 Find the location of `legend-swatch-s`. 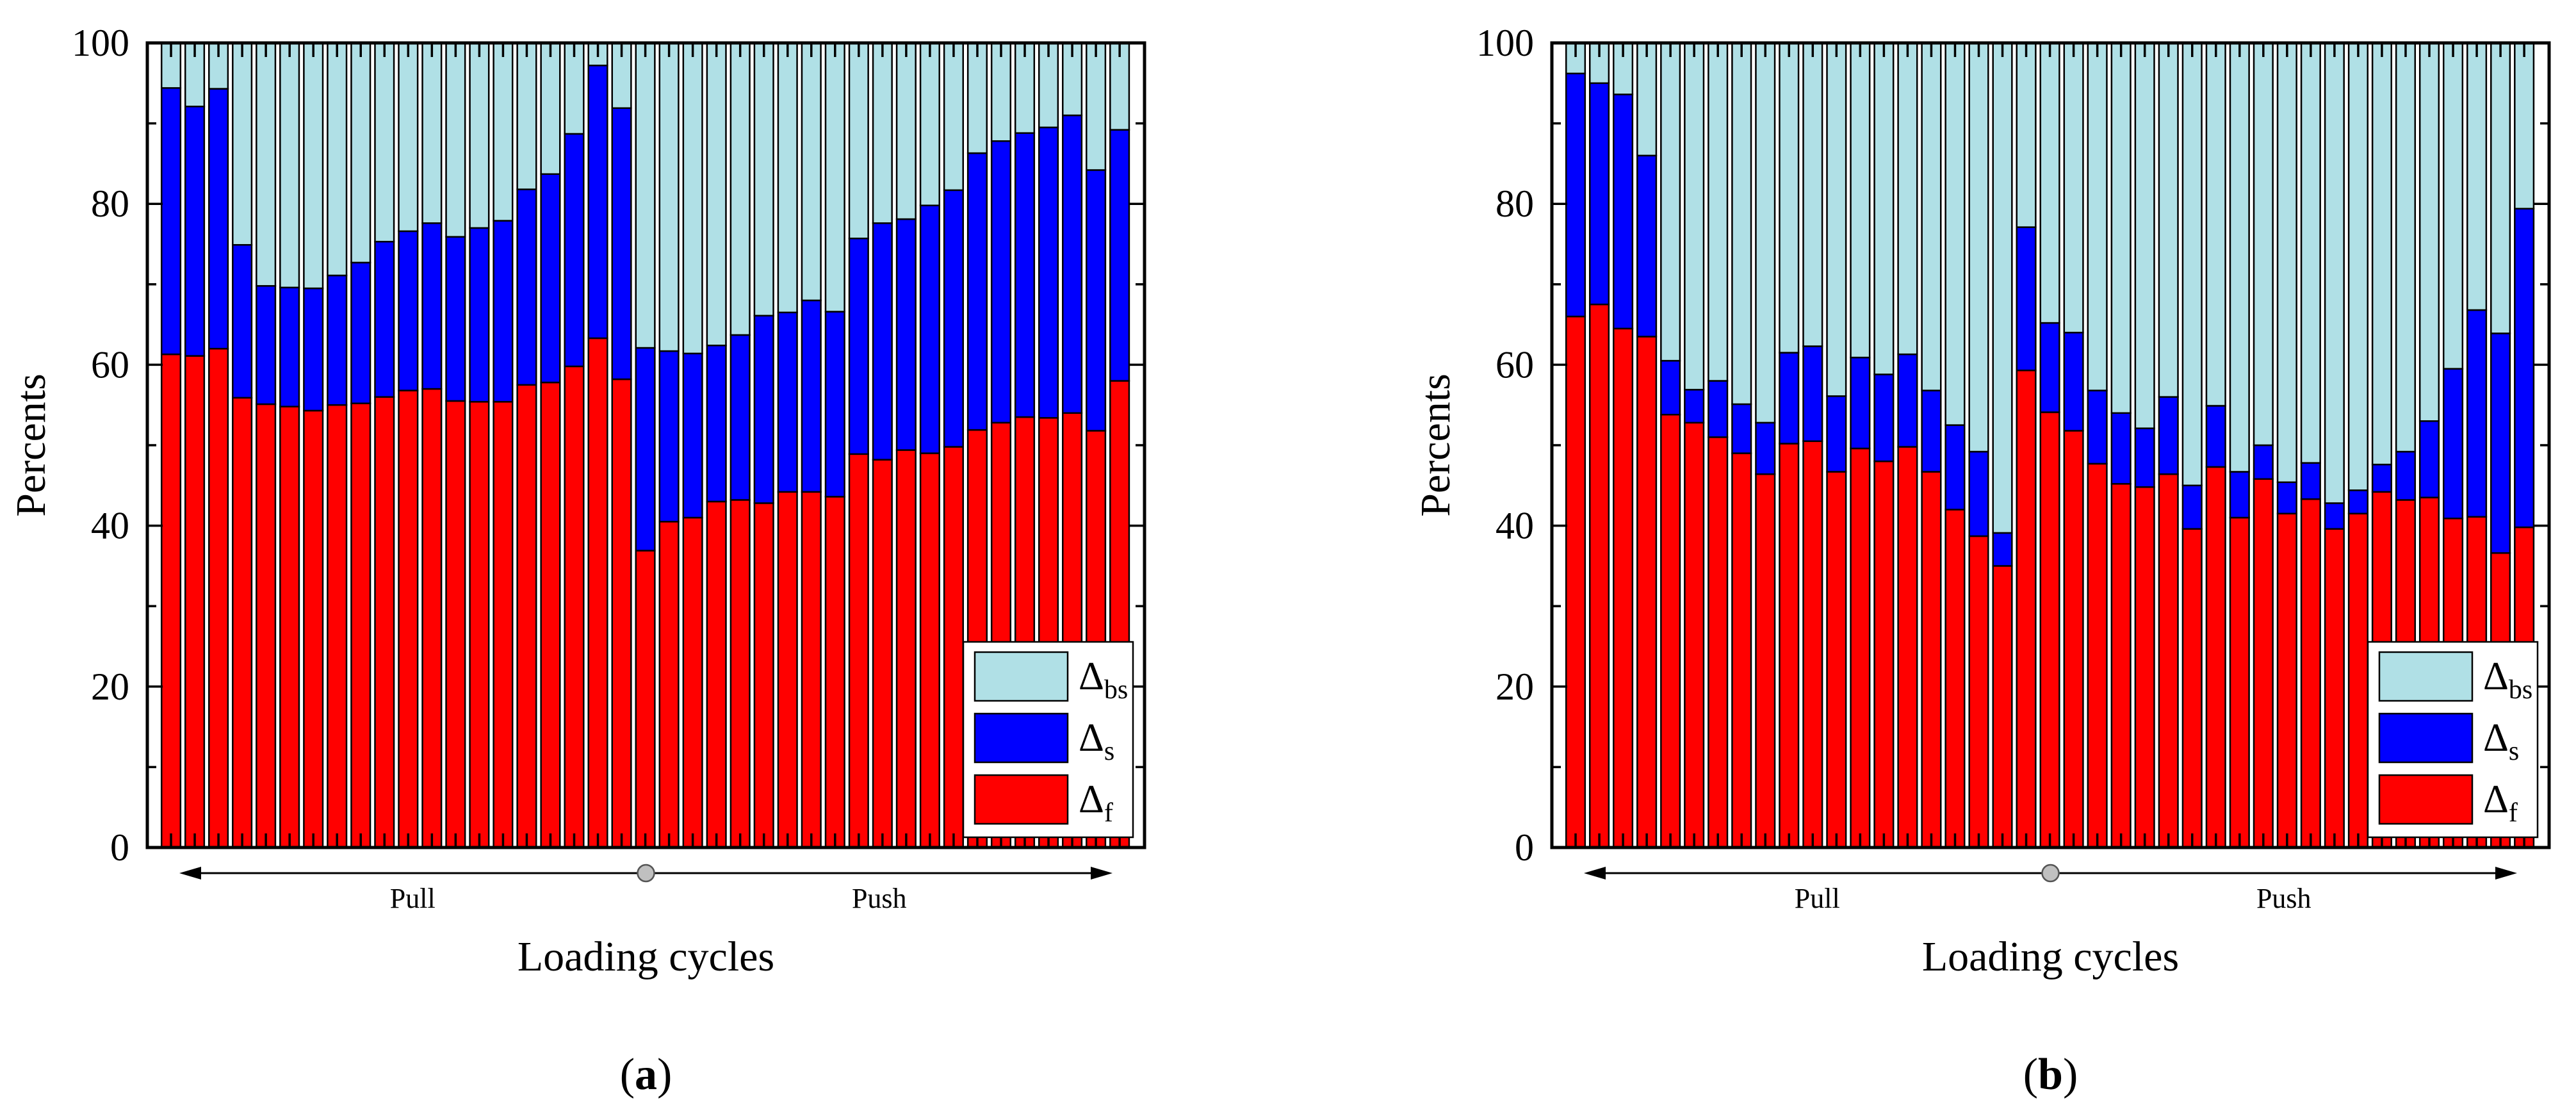

legend-swatch-s is located at coordinates (1021, 738).